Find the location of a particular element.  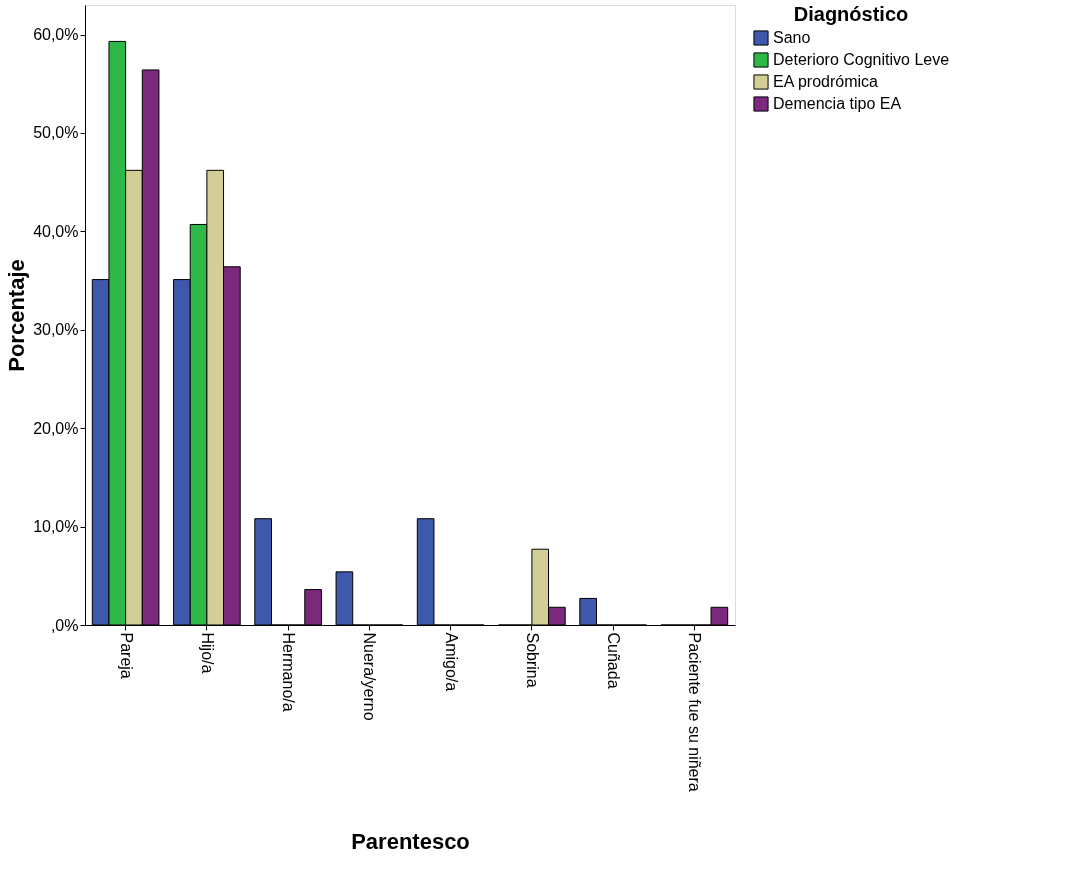

y-axis-title: Porcentaje is located at coordinates (17, 315).